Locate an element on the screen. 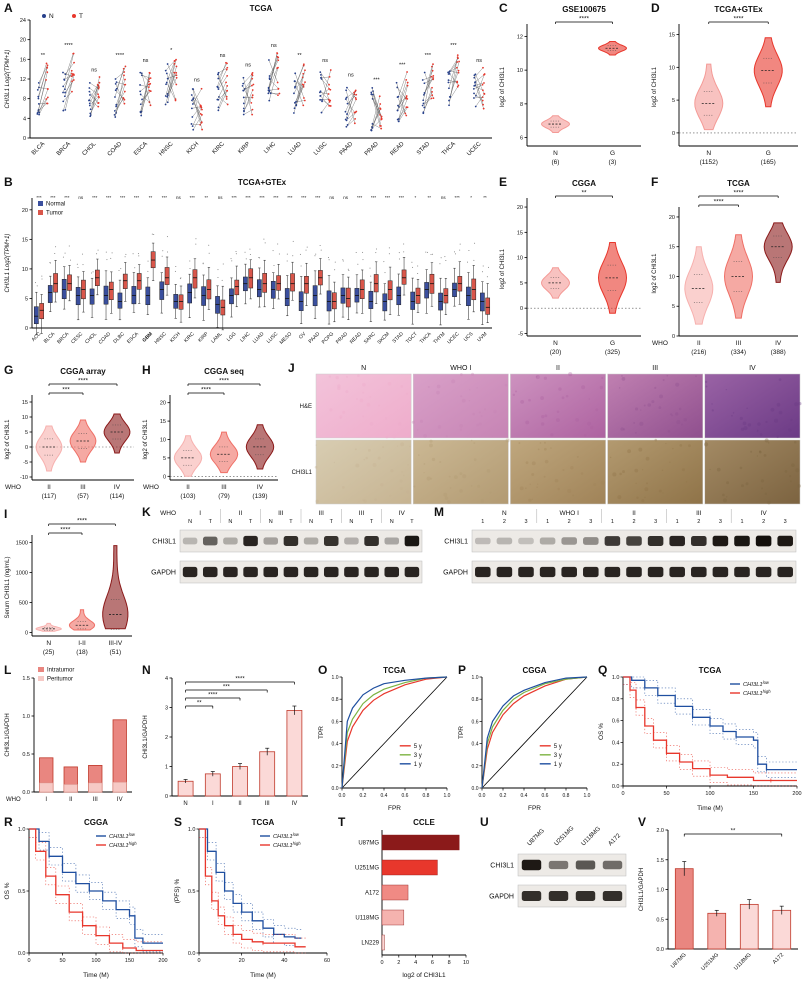 The width and height of the screenshot is (804, 981). svg-text: 2 is located at coordinates (569, 522).